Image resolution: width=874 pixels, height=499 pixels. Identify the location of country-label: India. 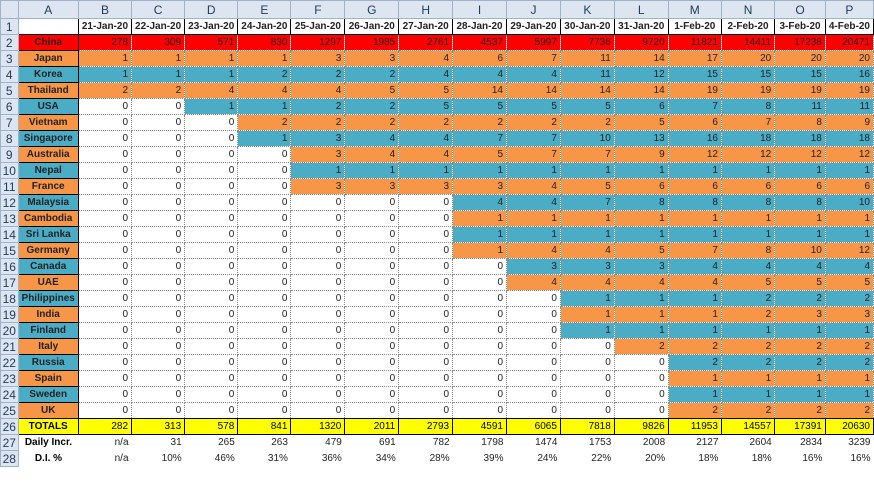
(48, 314).